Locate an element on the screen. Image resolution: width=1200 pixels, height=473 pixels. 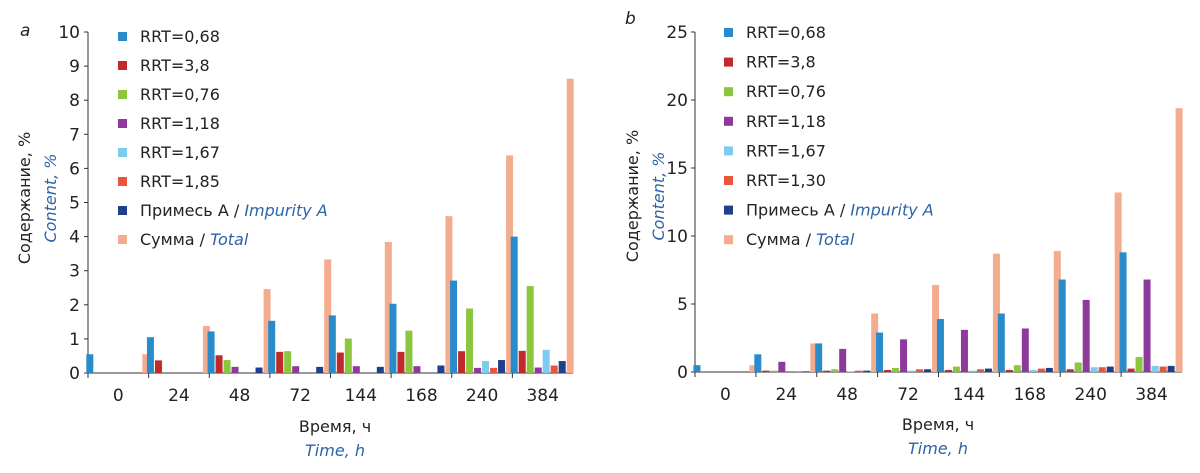
legend-label: RRT=0,68 is located at coordinates (180, 36).